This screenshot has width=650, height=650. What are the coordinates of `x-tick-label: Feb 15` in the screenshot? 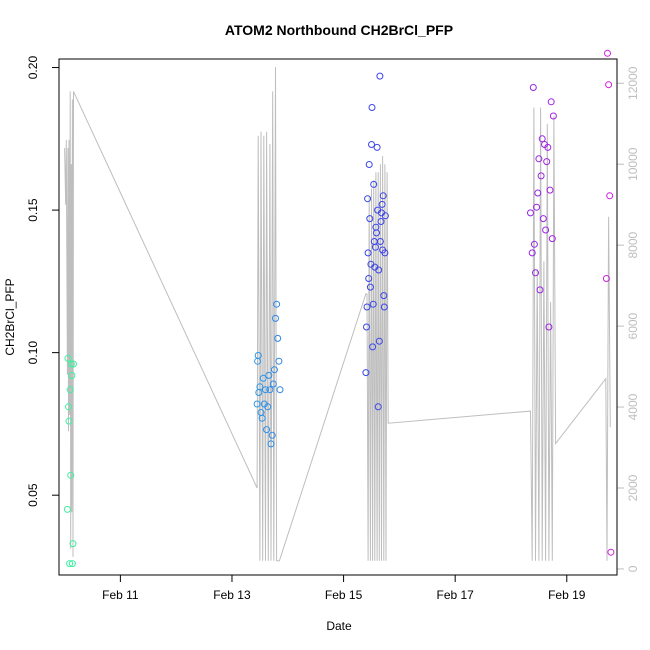 It's located at (344, 595).